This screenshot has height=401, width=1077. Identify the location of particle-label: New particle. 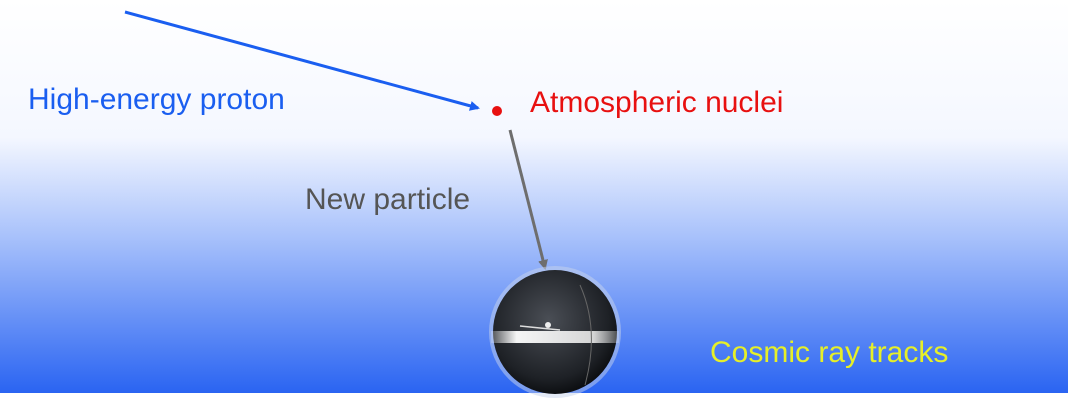
(387, 199).